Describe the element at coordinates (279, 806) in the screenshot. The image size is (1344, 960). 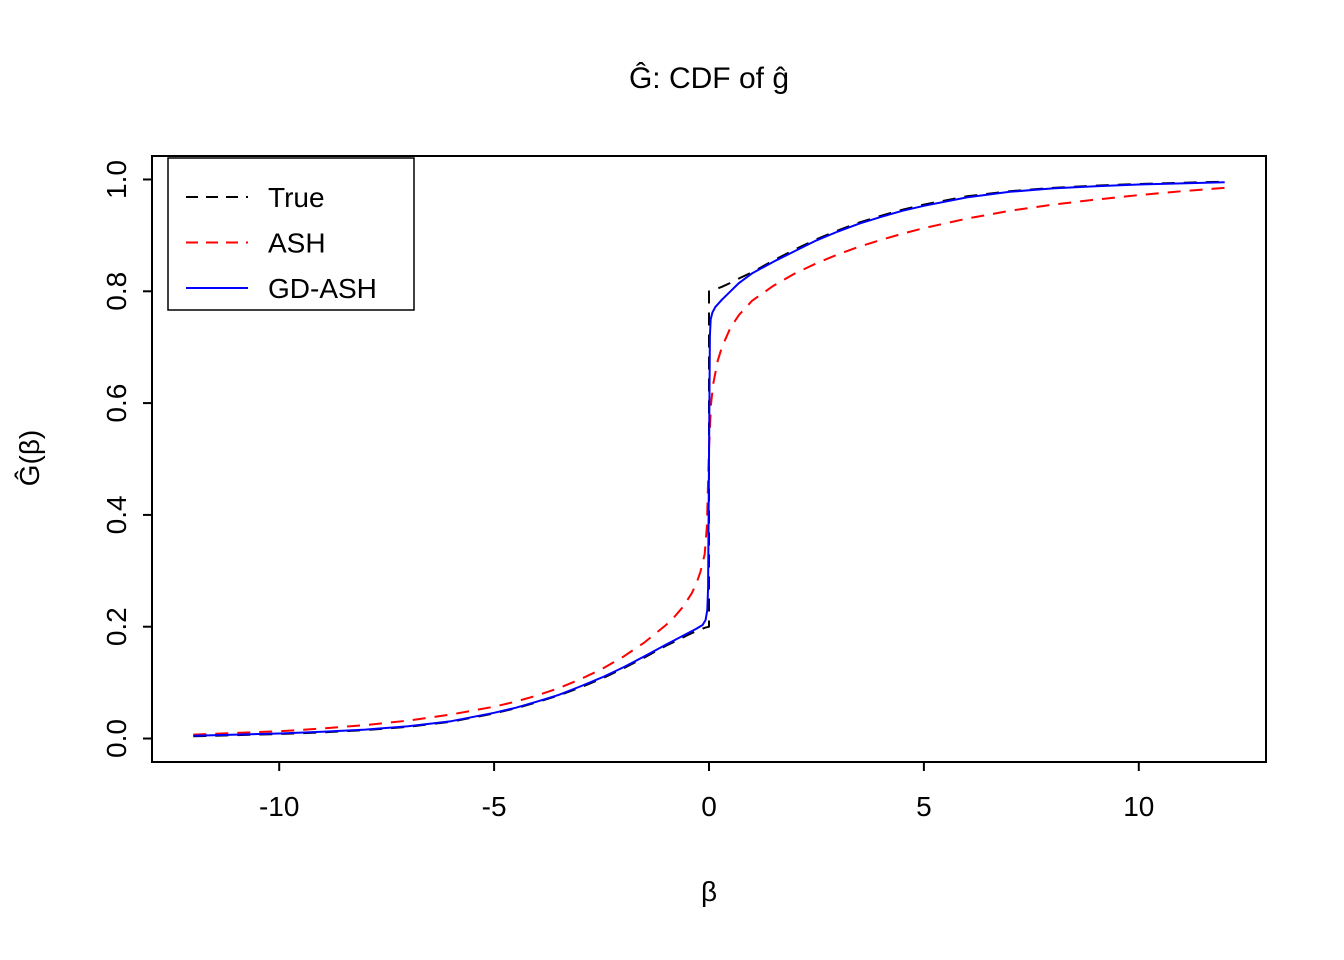
I see `x-tick-label: -10` at that location.